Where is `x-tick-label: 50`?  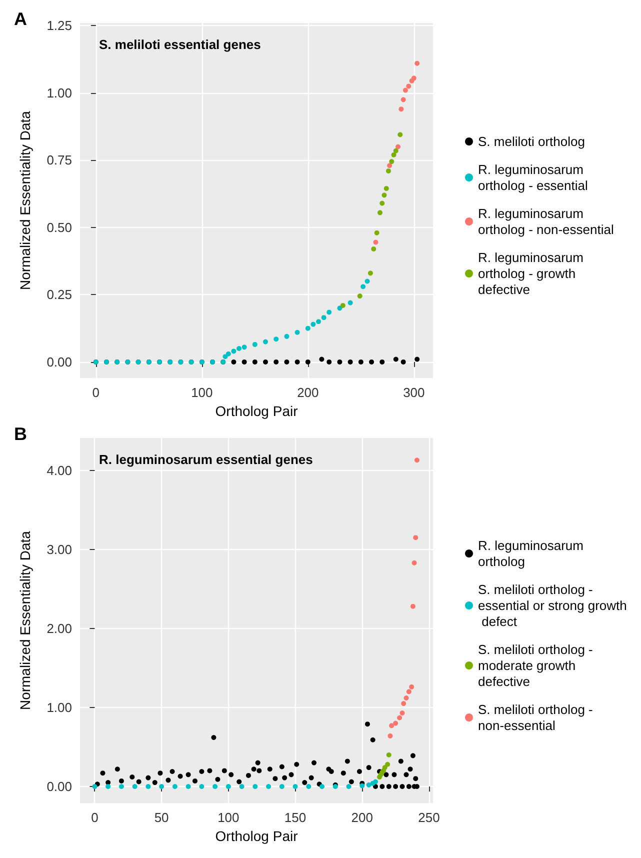 x-tick-label: 50 is located at coordinates (161, 818).